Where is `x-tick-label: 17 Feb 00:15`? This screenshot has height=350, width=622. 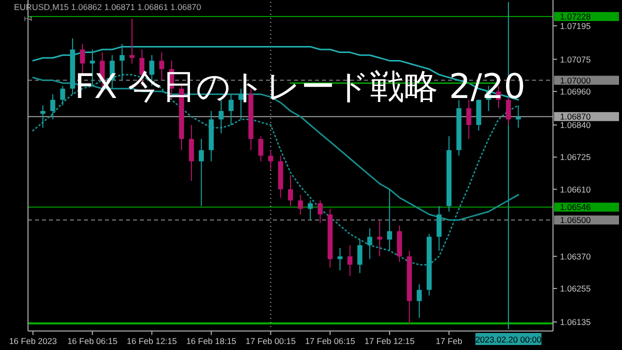
x-tick-label: 17 Feb 00:15 is located at coordinates (271, 341).